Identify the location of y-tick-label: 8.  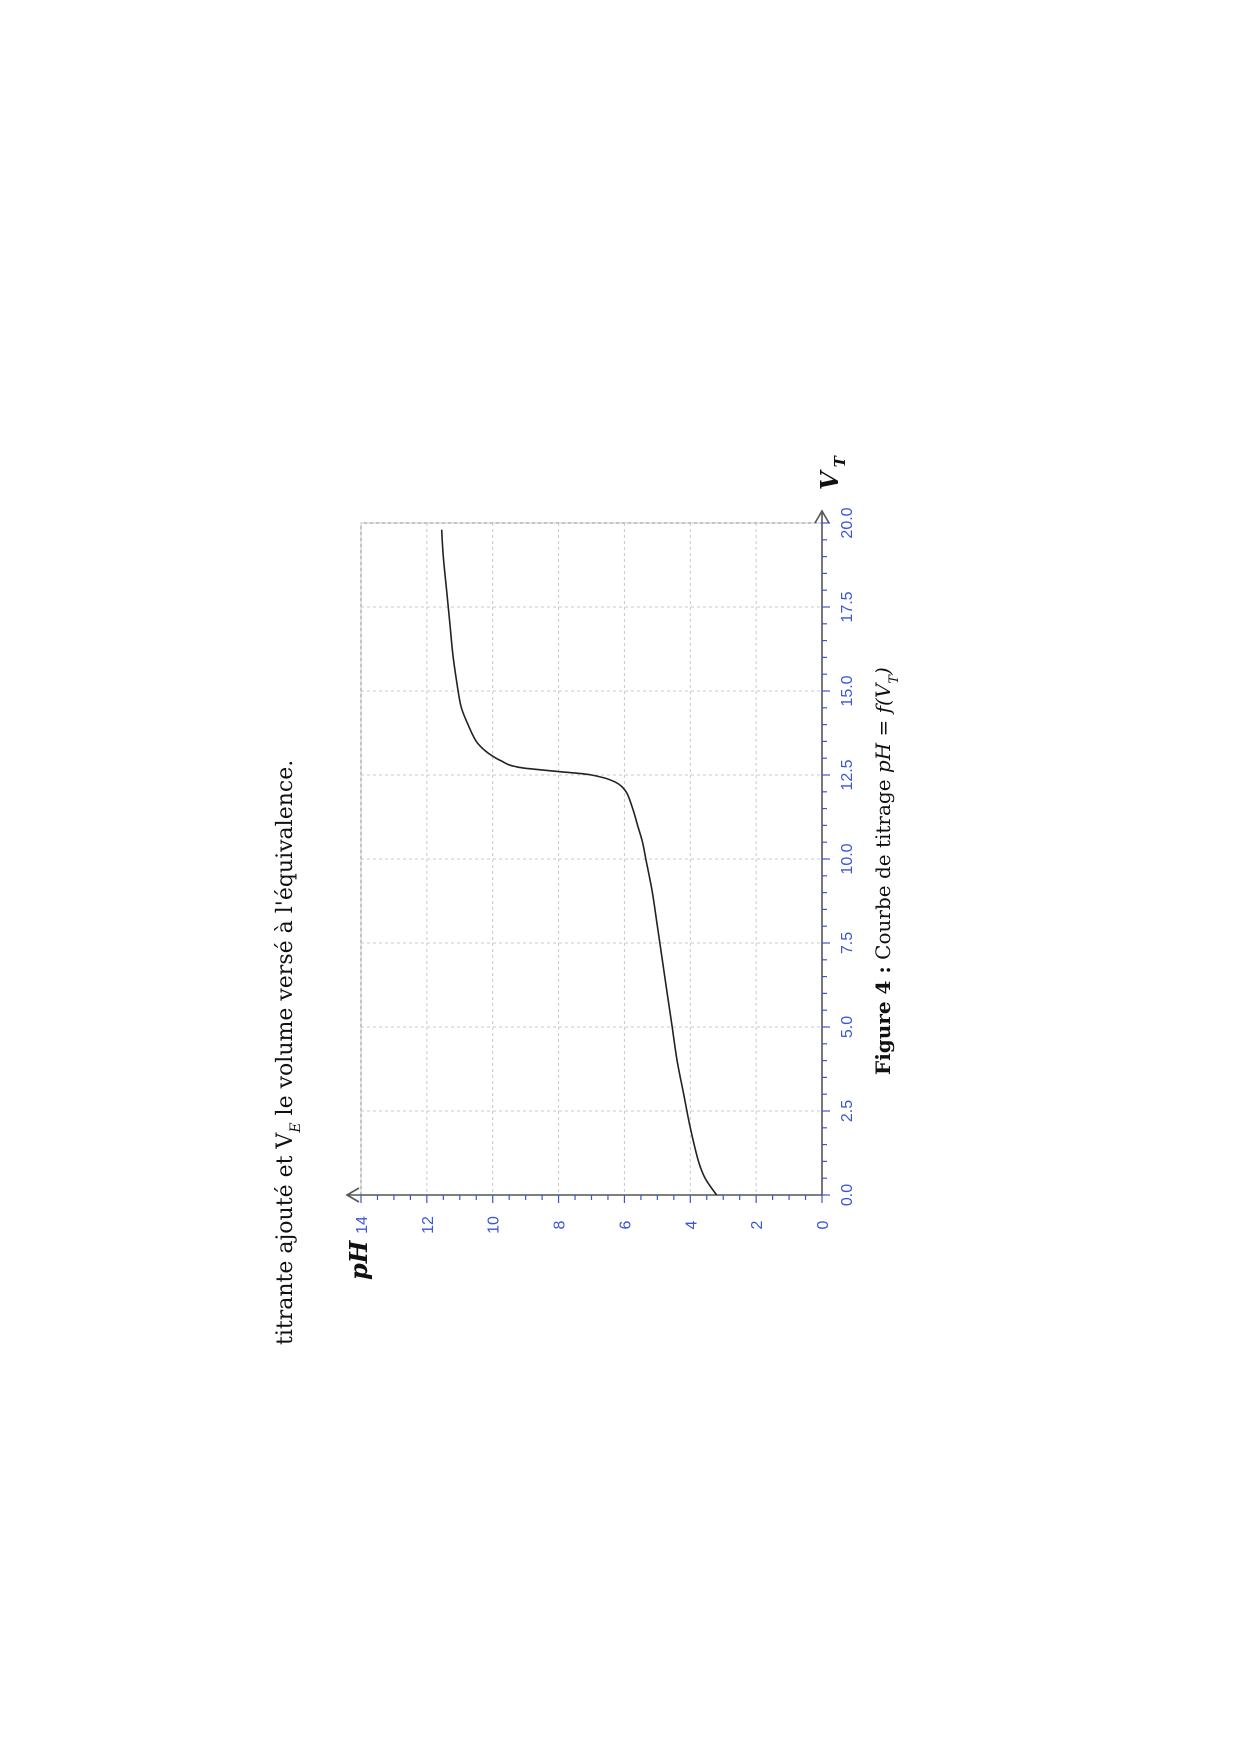
(560, 1224).